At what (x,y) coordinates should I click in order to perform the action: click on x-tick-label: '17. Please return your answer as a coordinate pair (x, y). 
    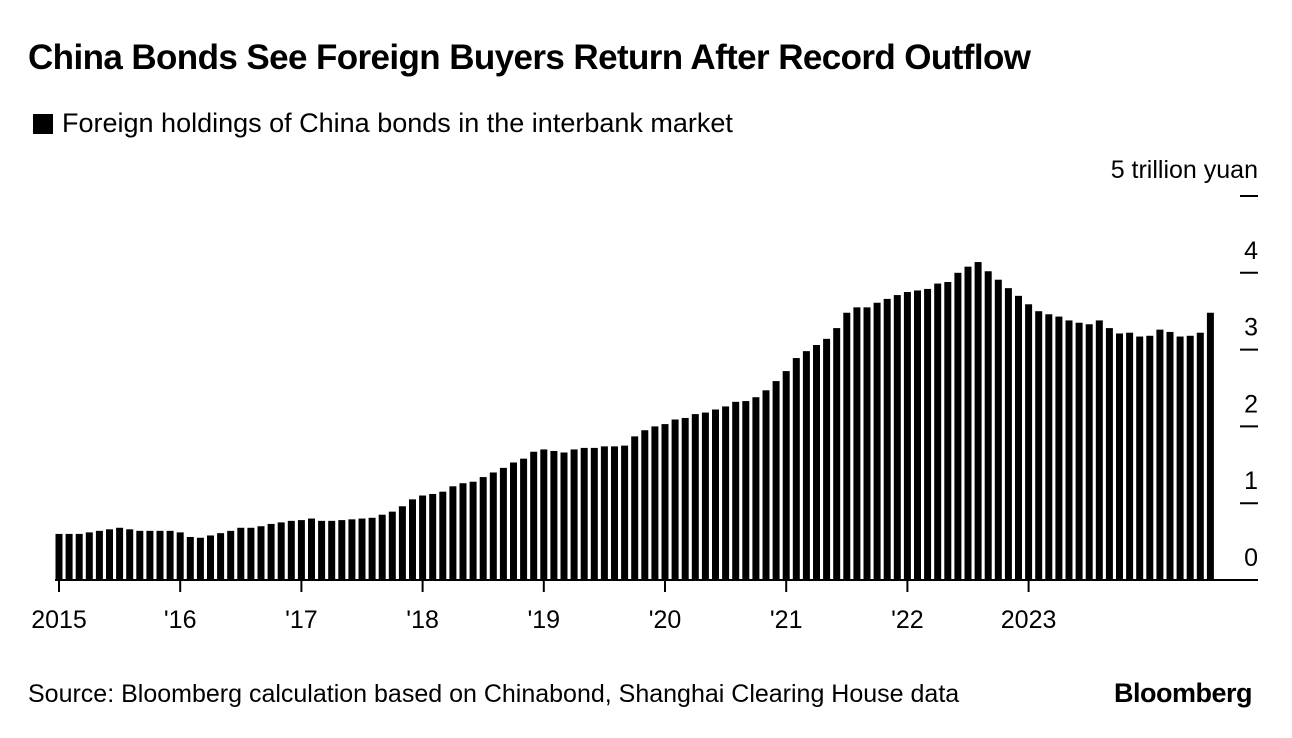
    Looking at the image, I should click on (301, 620).